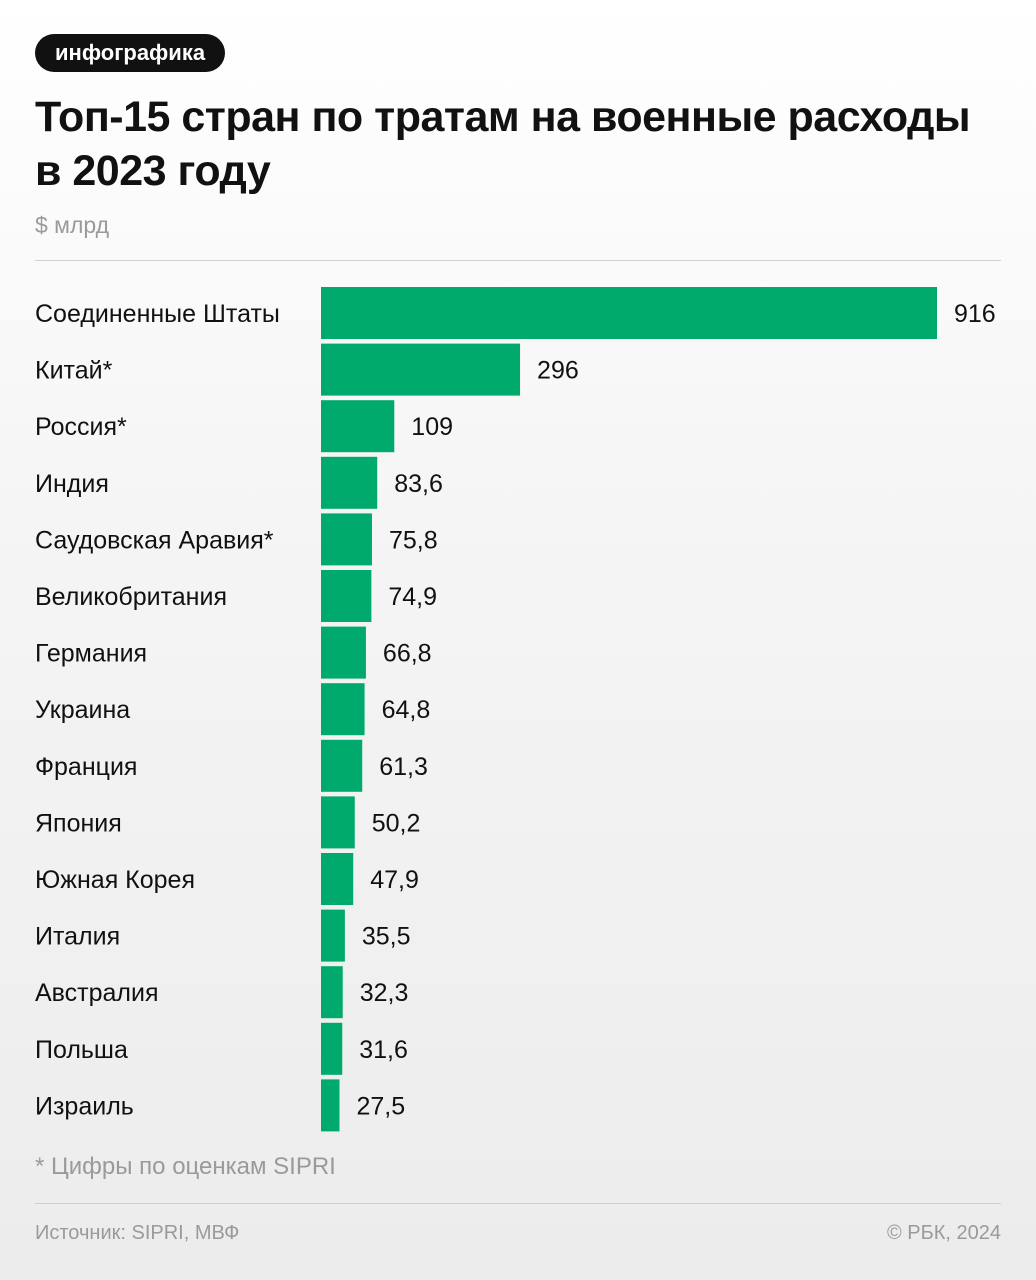 The width and height of the screenshot is (1036, 1280). Describe the element at coordinates (403, 767) in the screenshot. I see `value-label: 61,3` at that location.